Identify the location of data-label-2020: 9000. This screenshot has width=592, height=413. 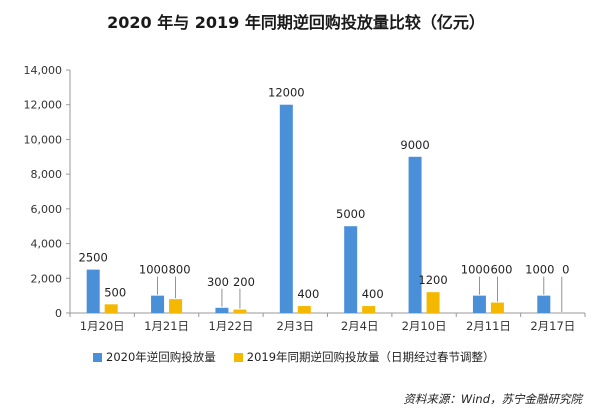
(414, 145).